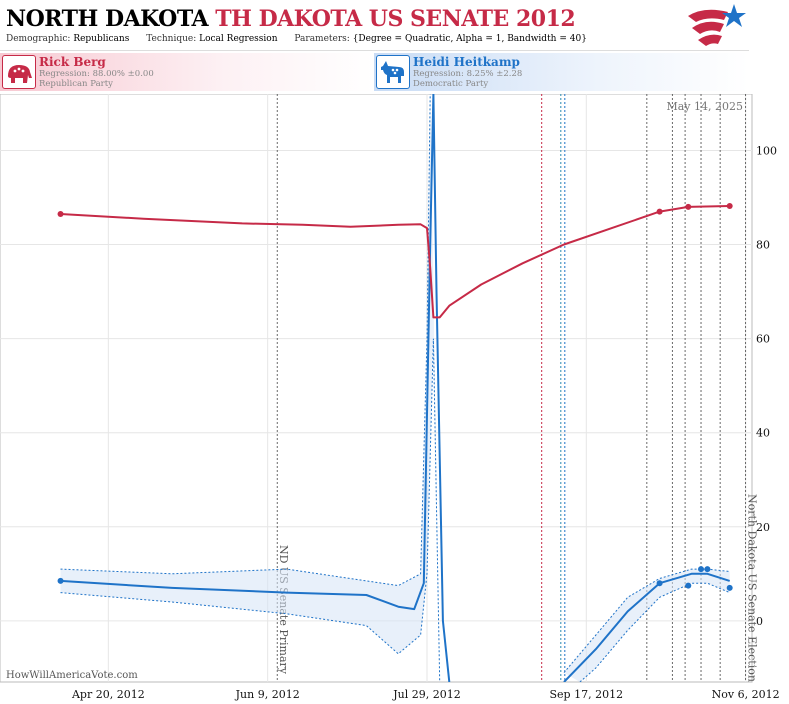 This screenshot has height=704, width=789. I want to click on parameters-label: Parameters:, so click(322, 39).